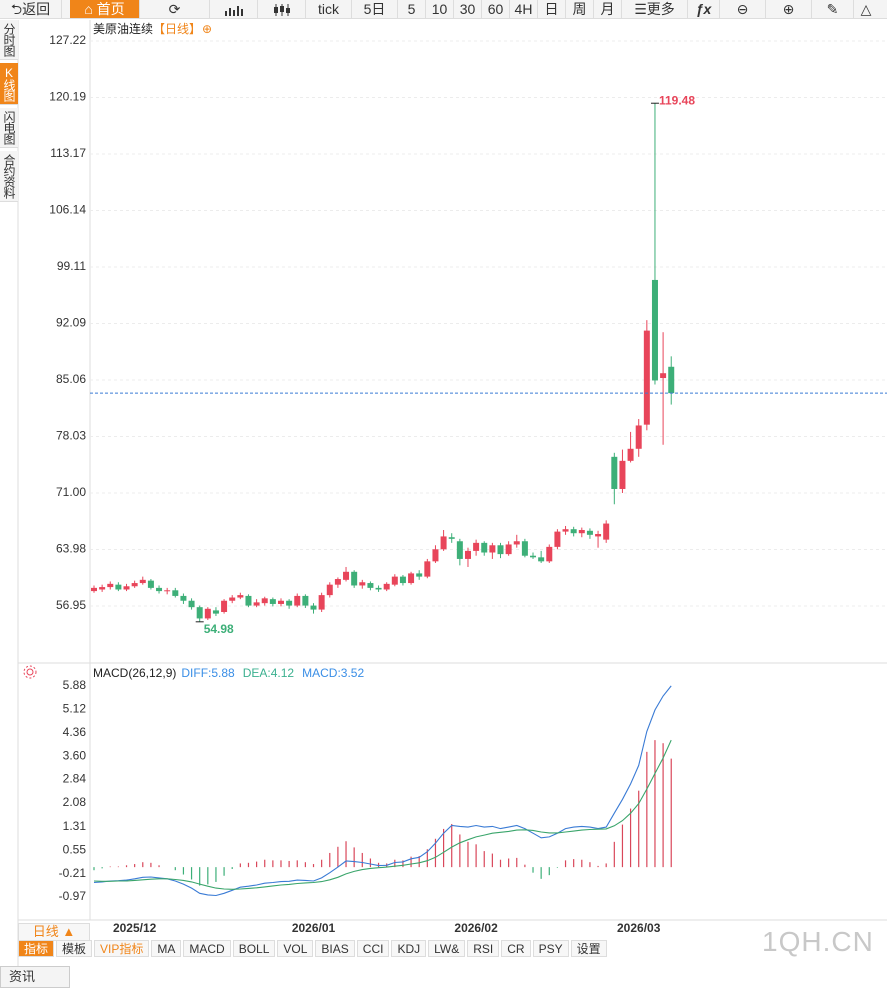  Describe the element at coordinates (30, 672) in the screenshot. I see `settings-icon` at that location.